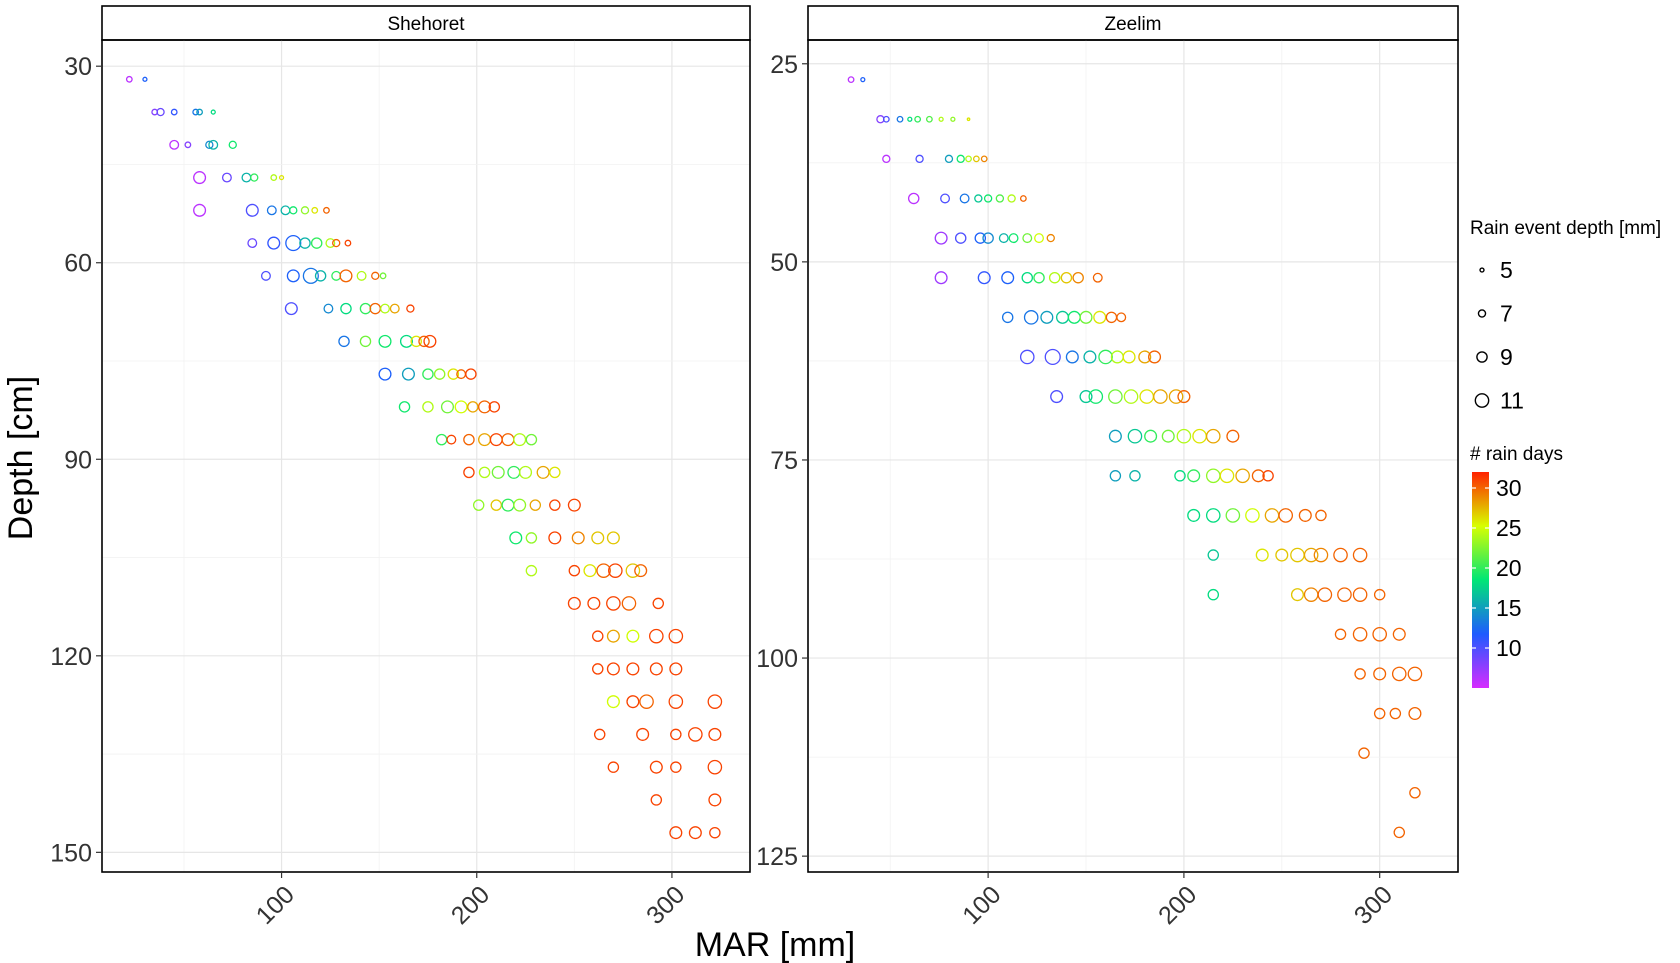 This screenshot has height=963, width=1680. I want to click on x-axis-label: MAR [mm], so click(775, 944).